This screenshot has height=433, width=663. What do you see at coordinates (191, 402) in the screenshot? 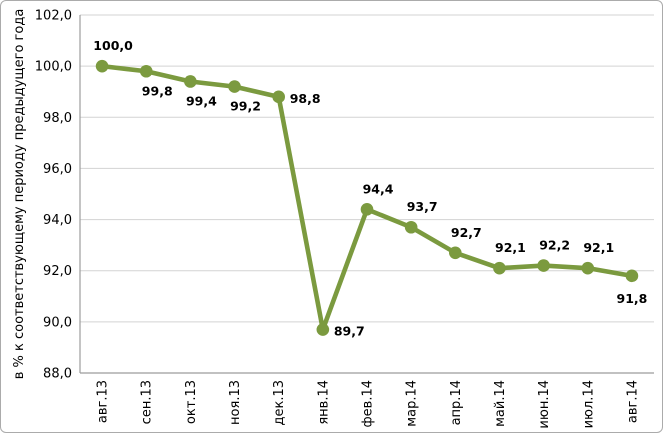
I see `x-tick-label: окт.13` at bounding box center [191, 402].